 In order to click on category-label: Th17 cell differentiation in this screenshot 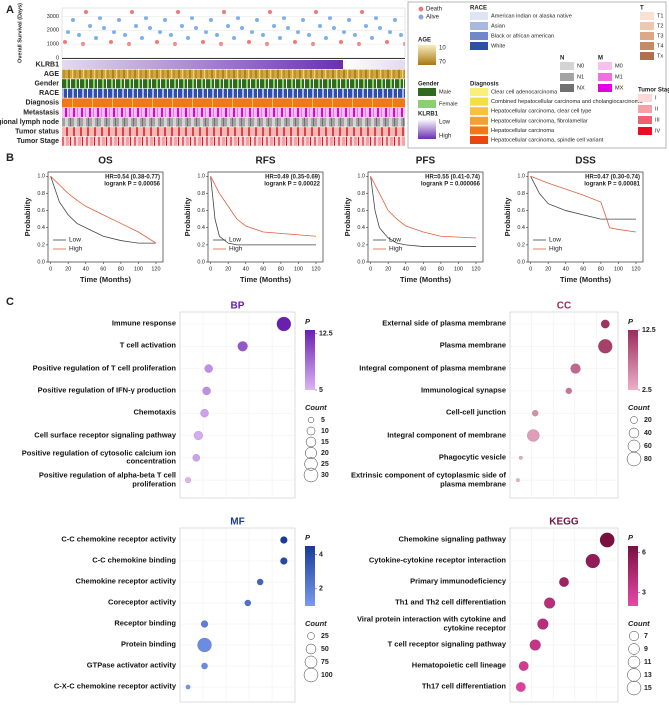, I will do `click(463, 686)`.